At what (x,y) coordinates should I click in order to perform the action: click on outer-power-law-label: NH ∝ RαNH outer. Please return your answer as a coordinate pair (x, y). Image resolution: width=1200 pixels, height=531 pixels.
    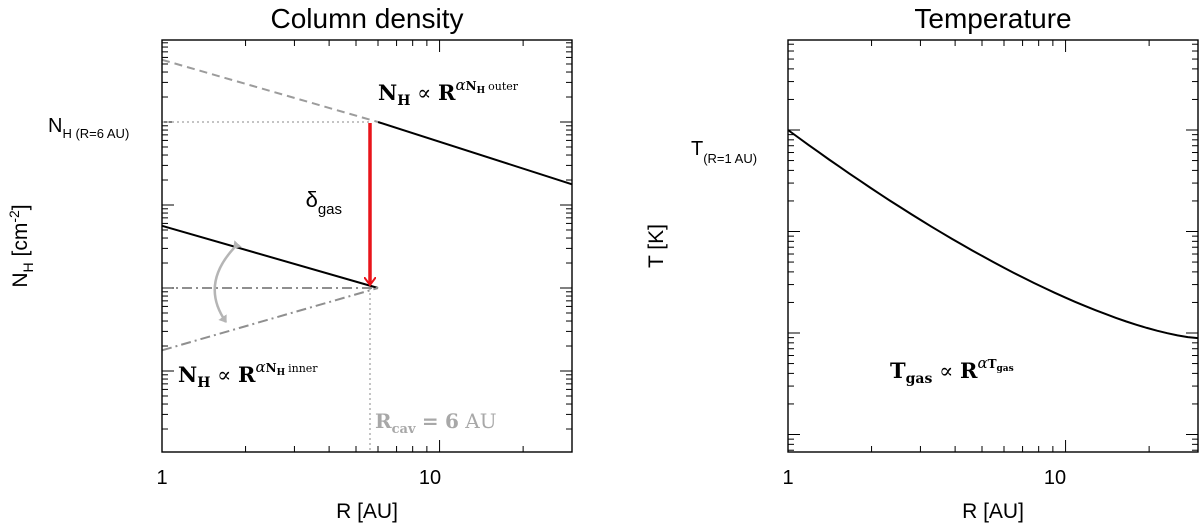
    Looking at the image, I should click on (448, 92).